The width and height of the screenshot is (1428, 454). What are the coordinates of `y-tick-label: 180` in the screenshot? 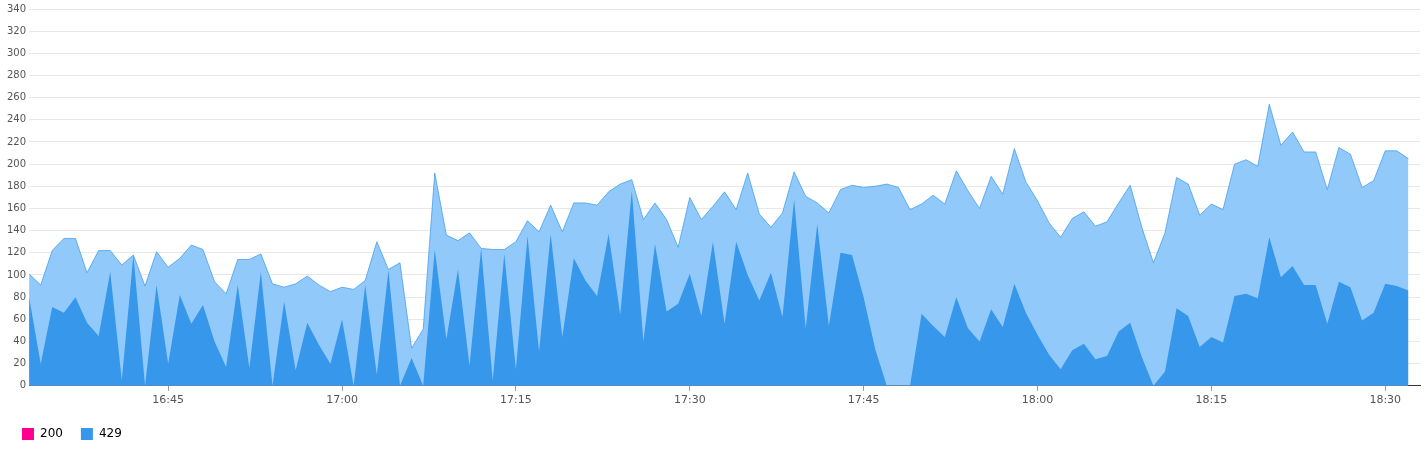 It's located at (16, 185).